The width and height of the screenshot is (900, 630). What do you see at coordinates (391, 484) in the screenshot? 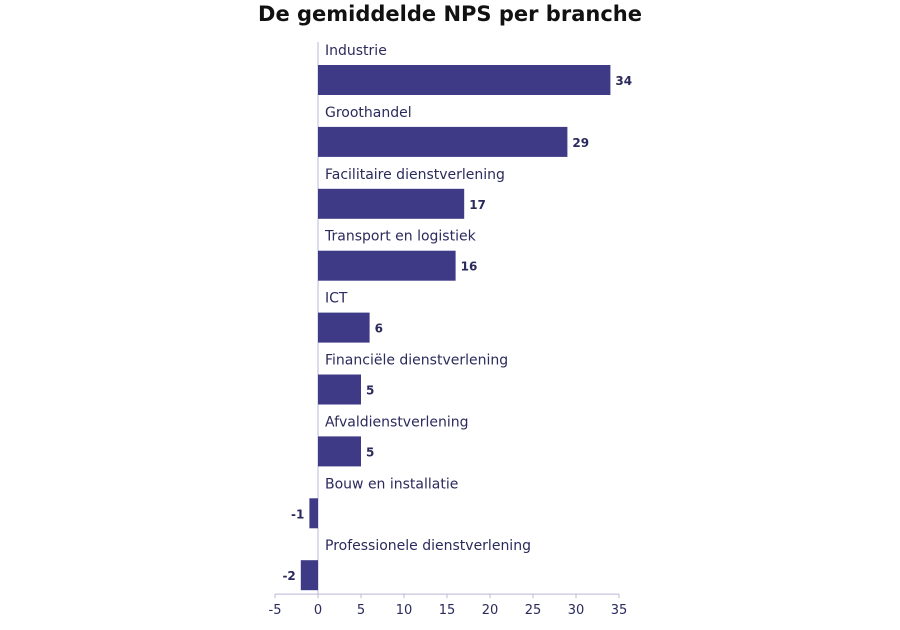
I see `category-label: Bouw en installatie` at bounding box center [391, 484].